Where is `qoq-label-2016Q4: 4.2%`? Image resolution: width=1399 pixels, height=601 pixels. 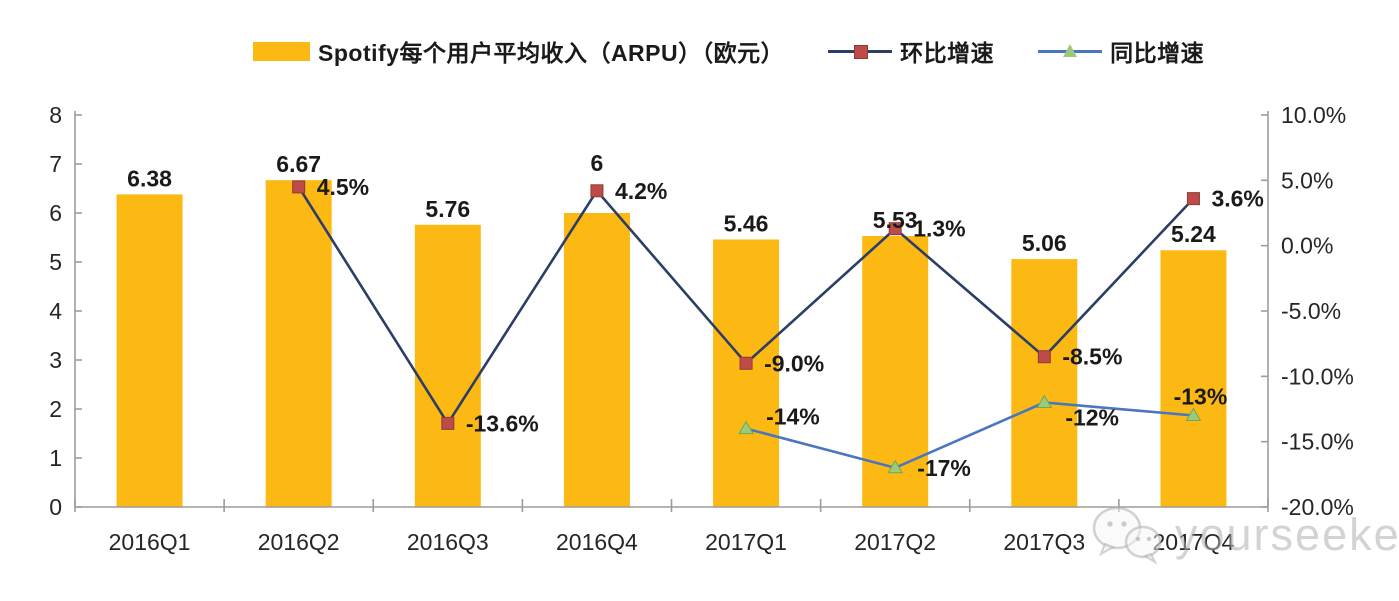
qoq-label-2016Q4: 4.2% is located at coordinates (641, 191).